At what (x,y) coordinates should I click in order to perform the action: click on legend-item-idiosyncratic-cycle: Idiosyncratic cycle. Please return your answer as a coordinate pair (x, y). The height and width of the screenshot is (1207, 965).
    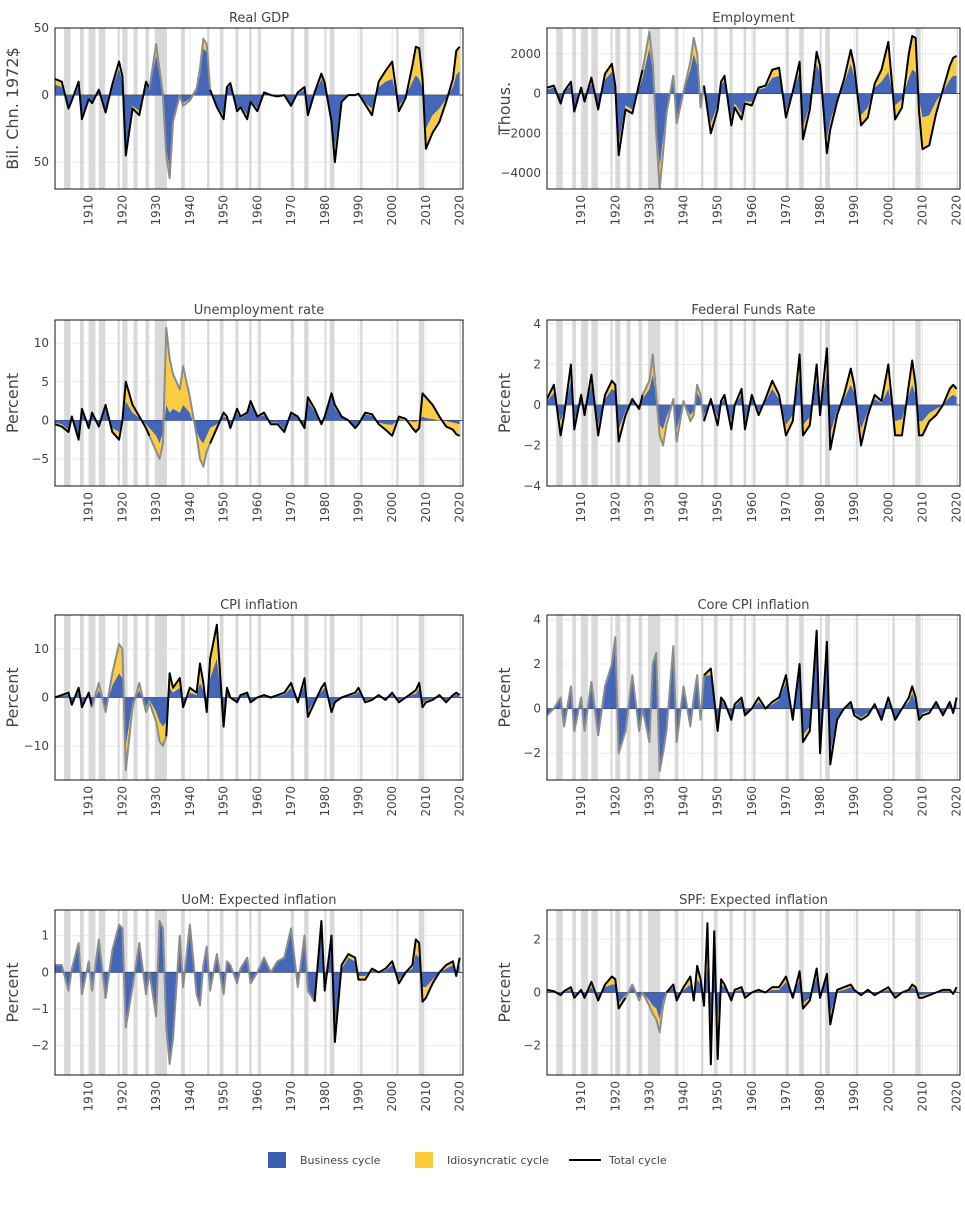
    Looking at the image, I should click on (482, 1160).